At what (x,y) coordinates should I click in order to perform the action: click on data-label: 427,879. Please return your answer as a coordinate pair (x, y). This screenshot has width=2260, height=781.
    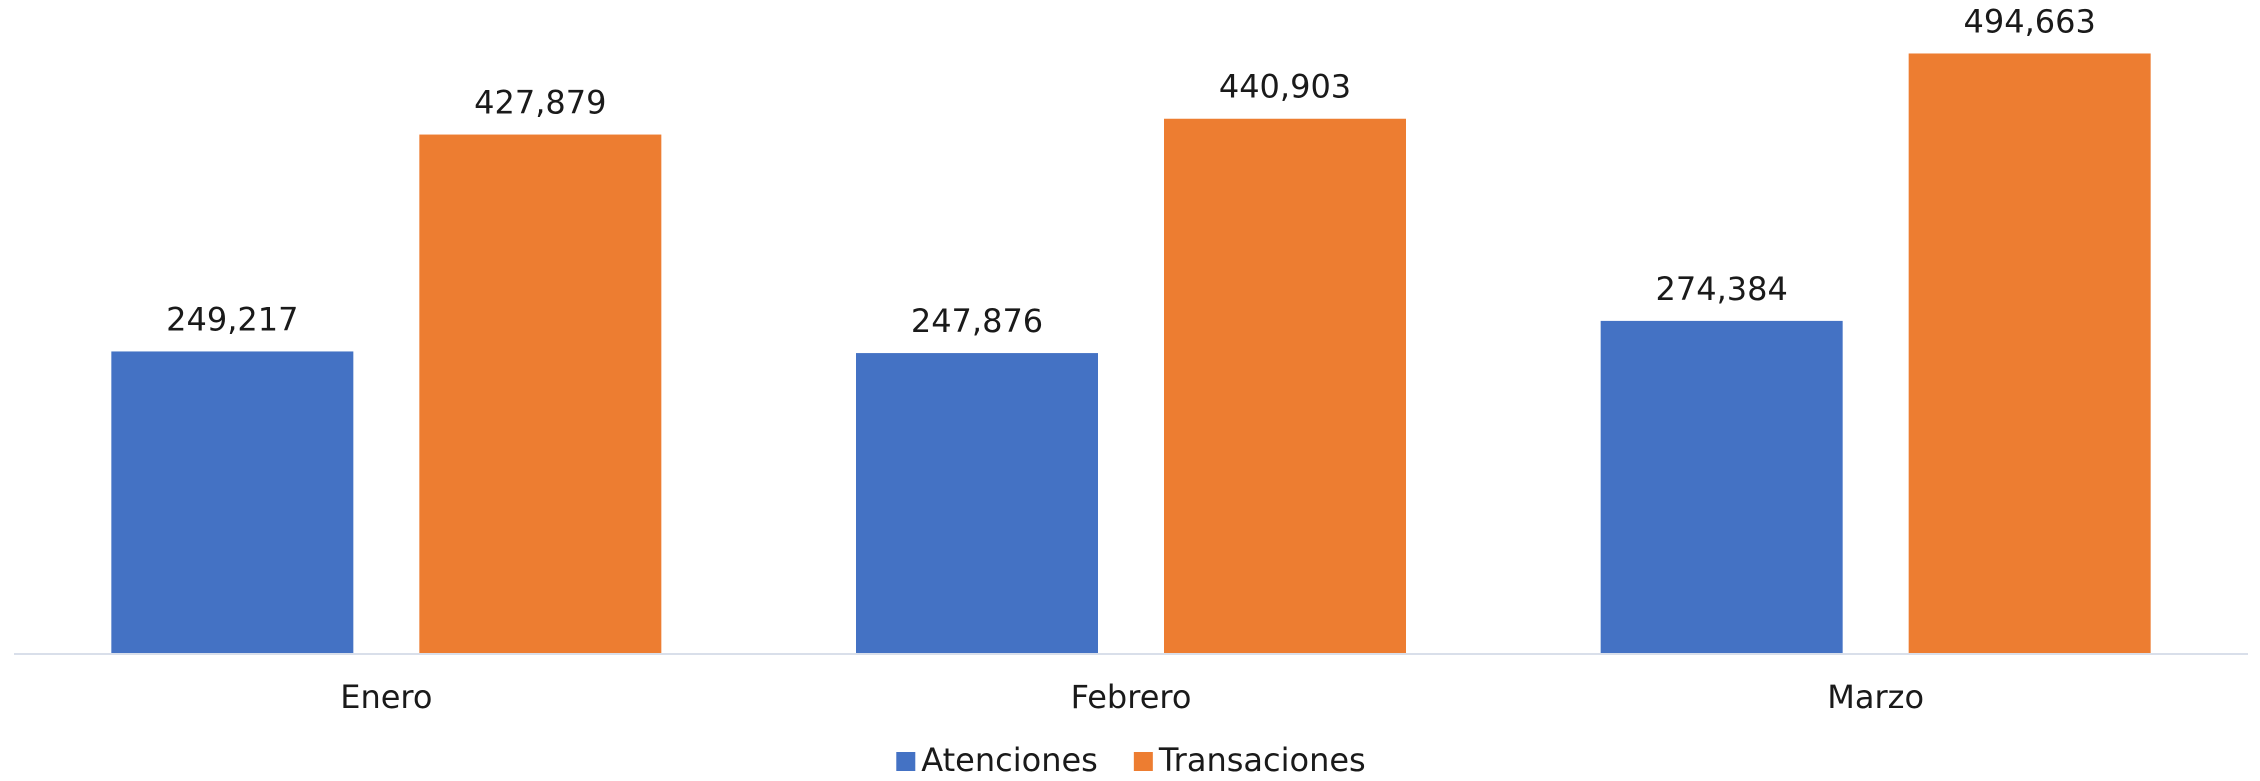
    Looking at the image, I should click on (540, 103).